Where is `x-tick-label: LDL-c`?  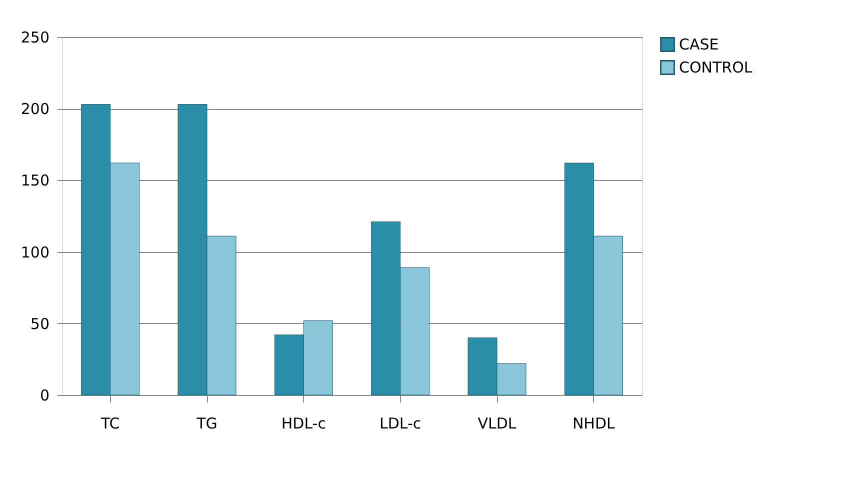
x-tick-label: LDL-c is located at coordinates (400, 423).